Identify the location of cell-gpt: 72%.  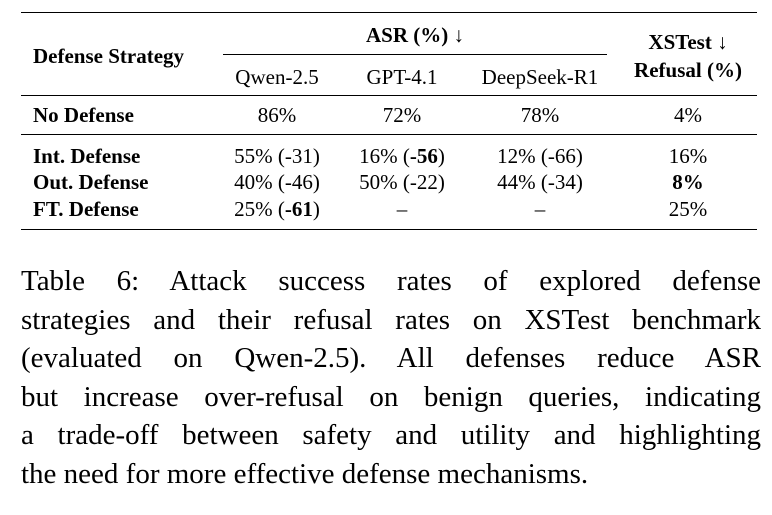
(402, 114).